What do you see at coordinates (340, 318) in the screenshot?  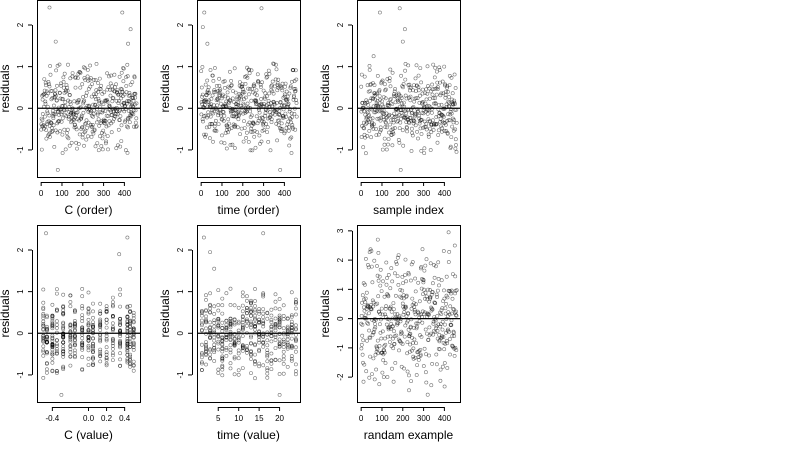 I see `y-tick-label: 0` at bounding box center [340, 318].